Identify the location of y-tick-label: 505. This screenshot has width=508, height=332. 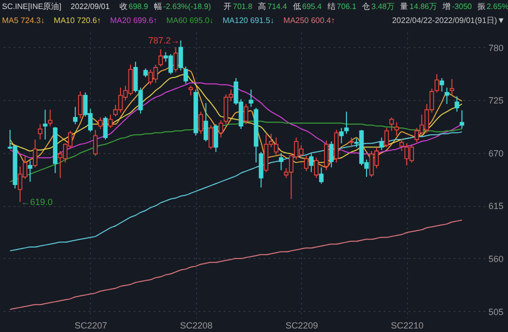
(496, 311).